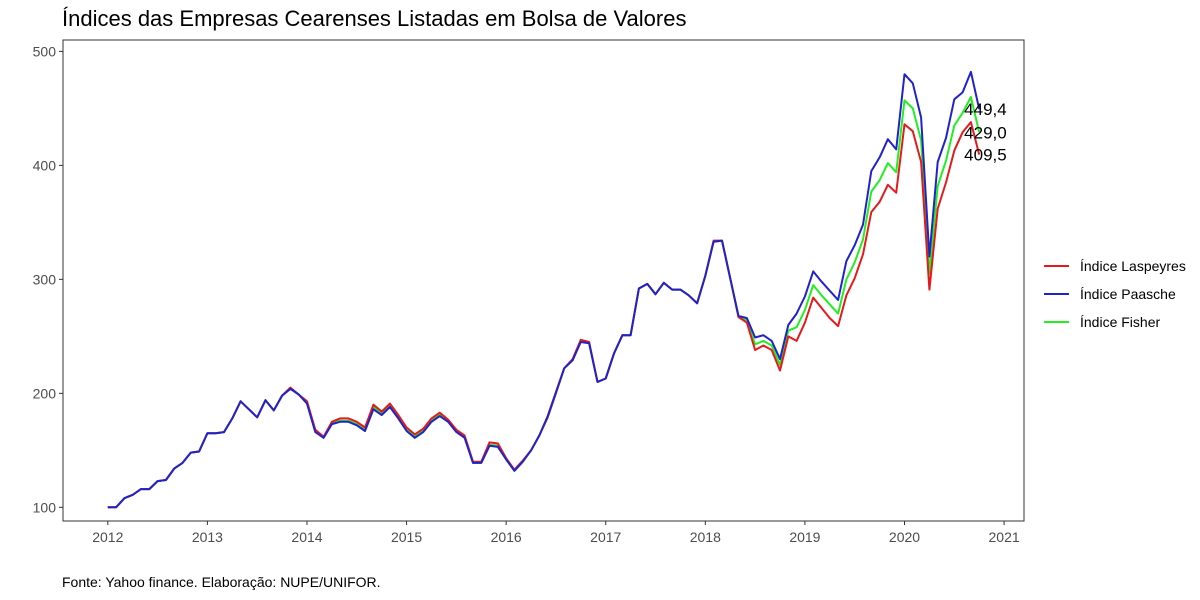 Image resolution: width=1200 pixels, height=600 pixels. Describe the element at coordinates (1128, 294) in the screenshot. I see `legend-label-indice-paasche: Índice Paasche` at that location.